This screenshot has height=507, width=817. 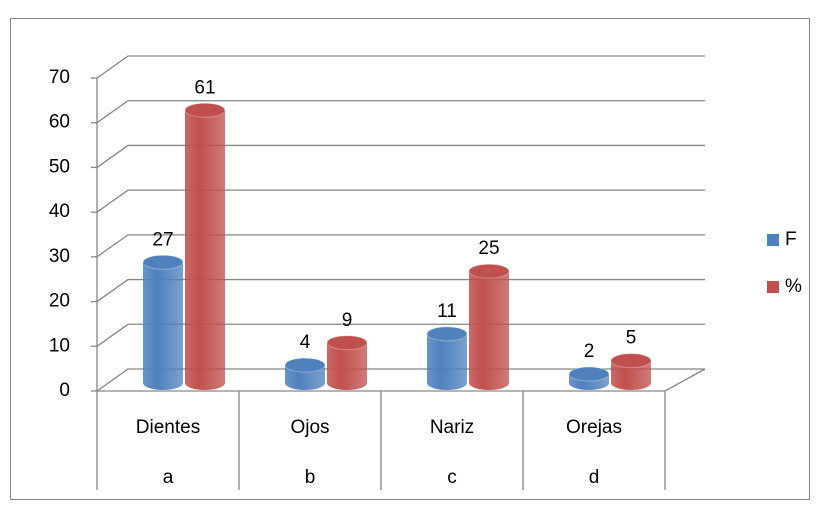 I want to click on data-label: 25, so click(x=488, y=248).